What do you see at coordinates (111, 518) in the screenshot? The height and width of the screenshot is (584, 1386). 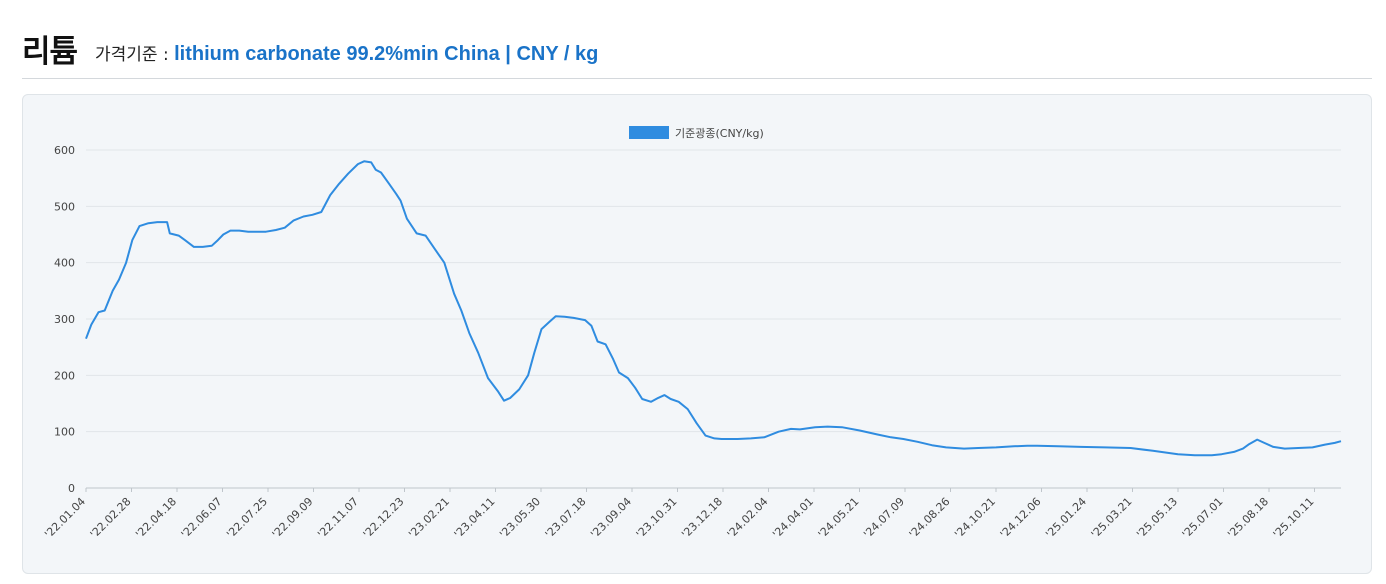 I see `x-tick-label: '22.02.28` at bounding box center [111, 518].